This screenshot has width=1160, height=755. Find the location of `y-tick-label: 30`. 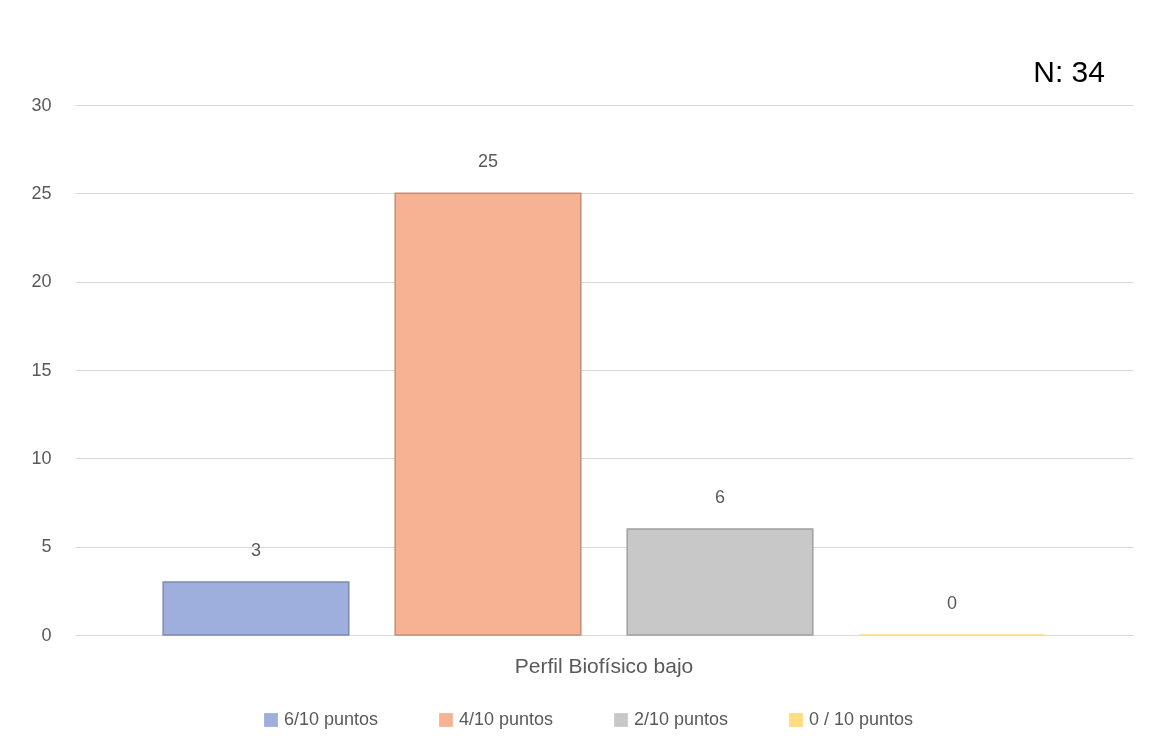

y-tick-label: 30 is located at coordinates (41, 104).